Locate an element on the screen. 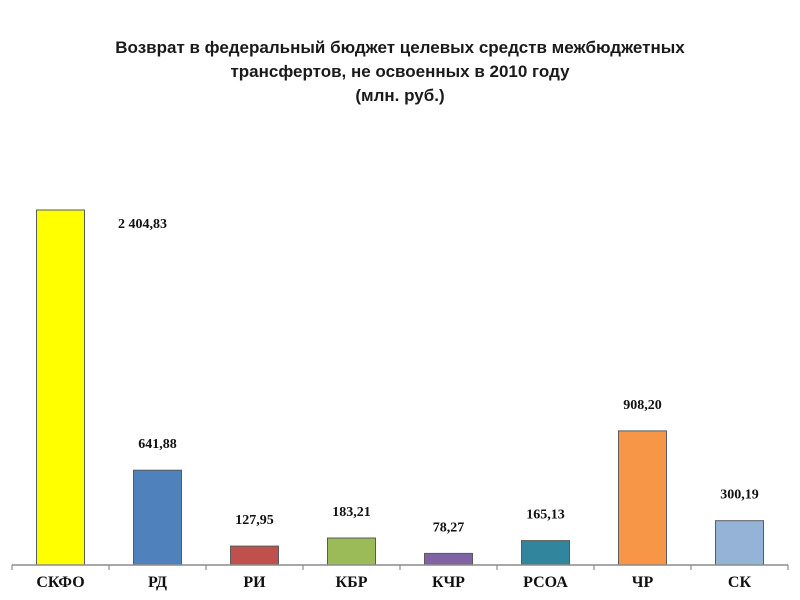  category-label: РД is located at coordinates (157, 582).